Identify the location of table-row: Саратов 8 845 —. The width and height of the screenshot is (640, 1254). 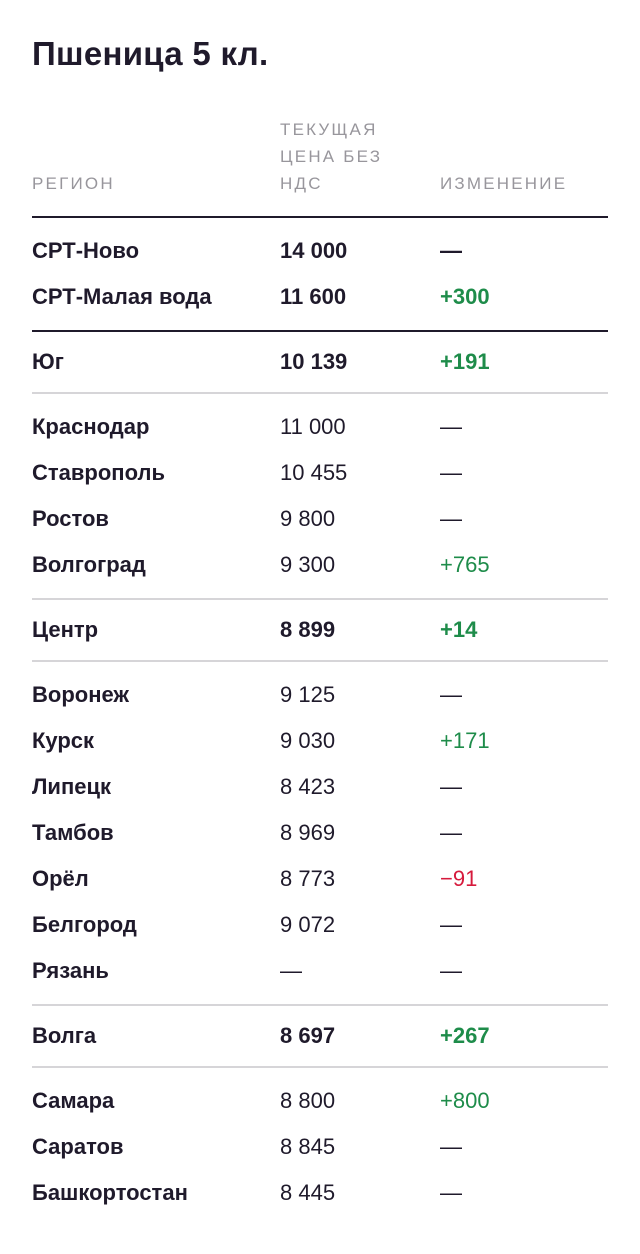
(320, 1147).